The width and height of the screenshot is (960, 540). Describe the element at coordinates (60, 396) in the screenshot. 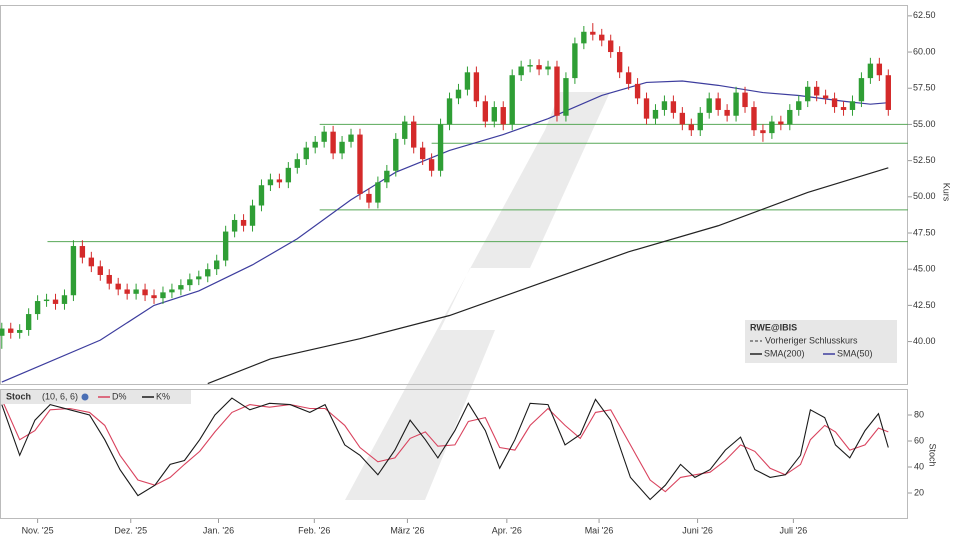

I see `stoch-params: (10, 6, 6)` at that location.